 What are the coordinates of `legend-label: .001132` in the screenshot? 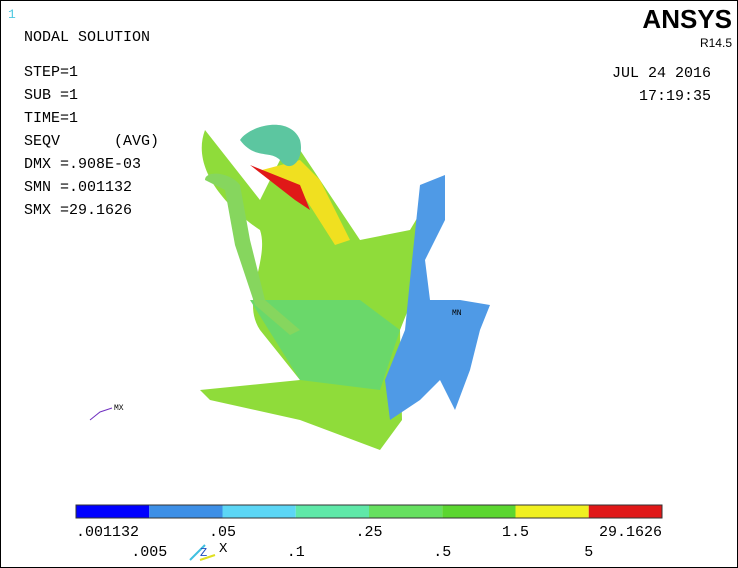 It's located at (107, 532).